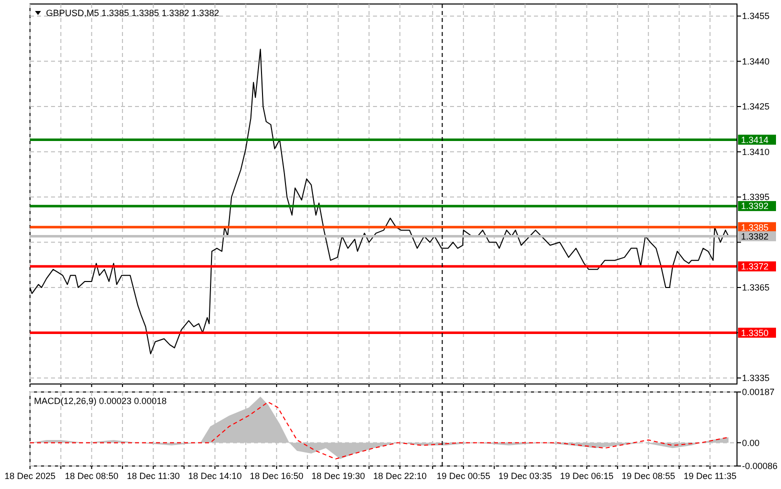 This screenshot has height=489, width=781. What do you see at coordinates (760, 466) in the screenshot?
I see `y-tick-label: -0.00086` at bounding box center [760, 466].